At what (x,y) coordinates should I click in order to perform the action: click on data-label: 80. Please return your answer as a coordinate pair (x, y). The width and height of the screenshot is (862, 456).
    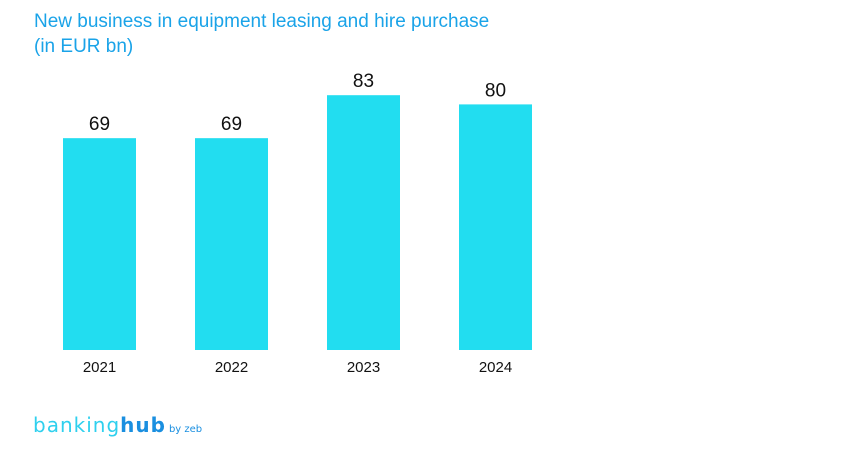
    Looking at the image, I should click on (495, 90).